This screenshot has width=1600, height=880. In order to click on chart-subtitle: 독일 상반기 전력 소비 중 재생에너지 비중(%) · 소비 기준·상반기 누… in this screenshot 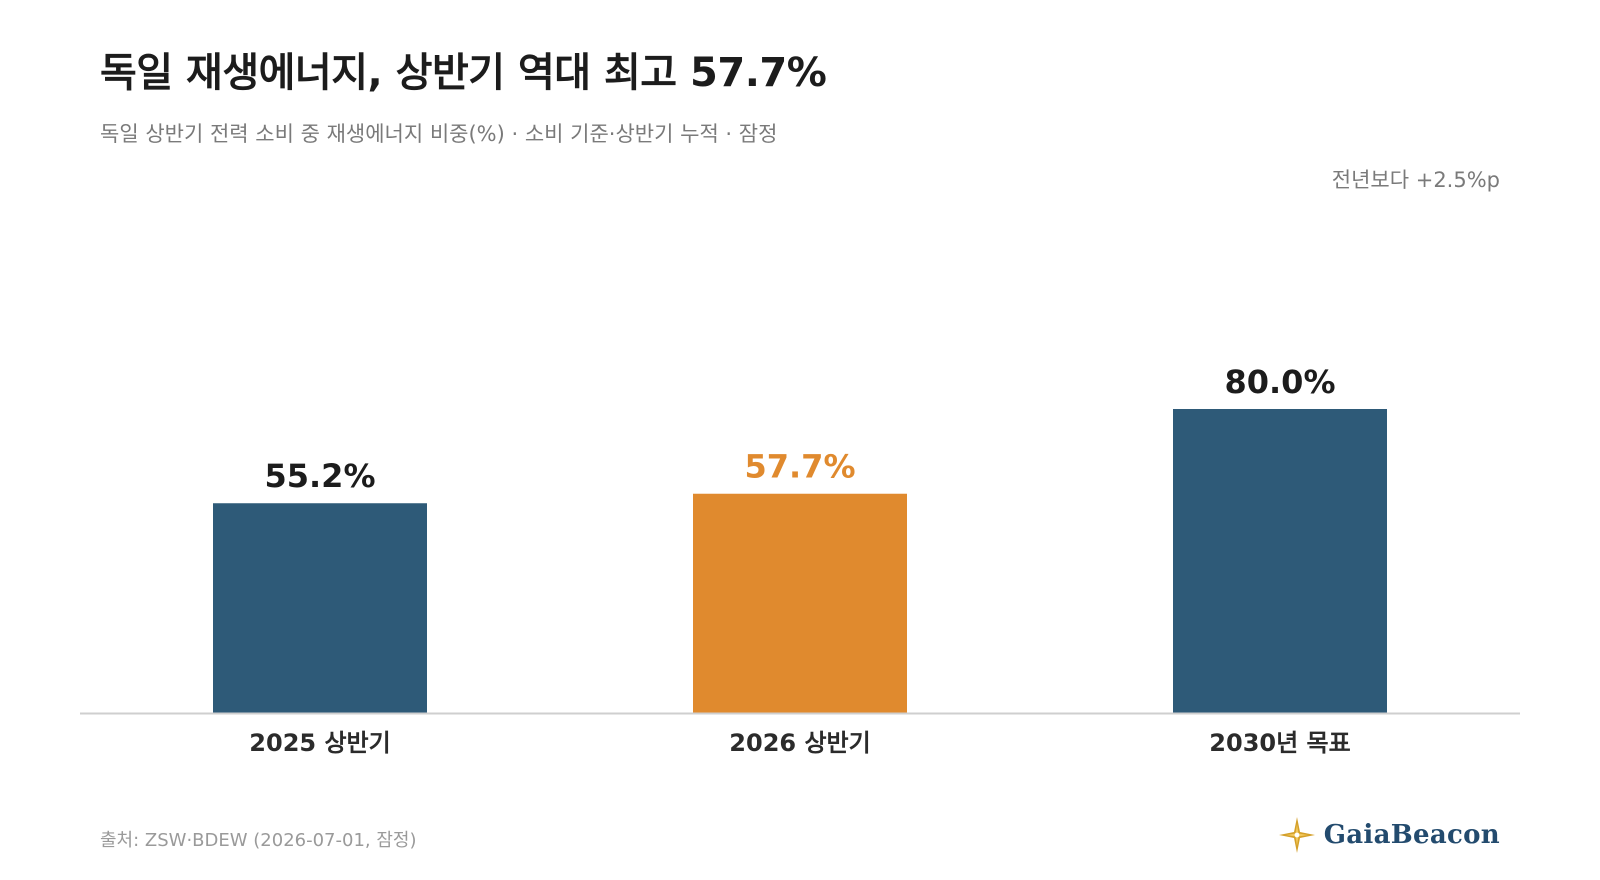, I will do `click(439, 134)`.